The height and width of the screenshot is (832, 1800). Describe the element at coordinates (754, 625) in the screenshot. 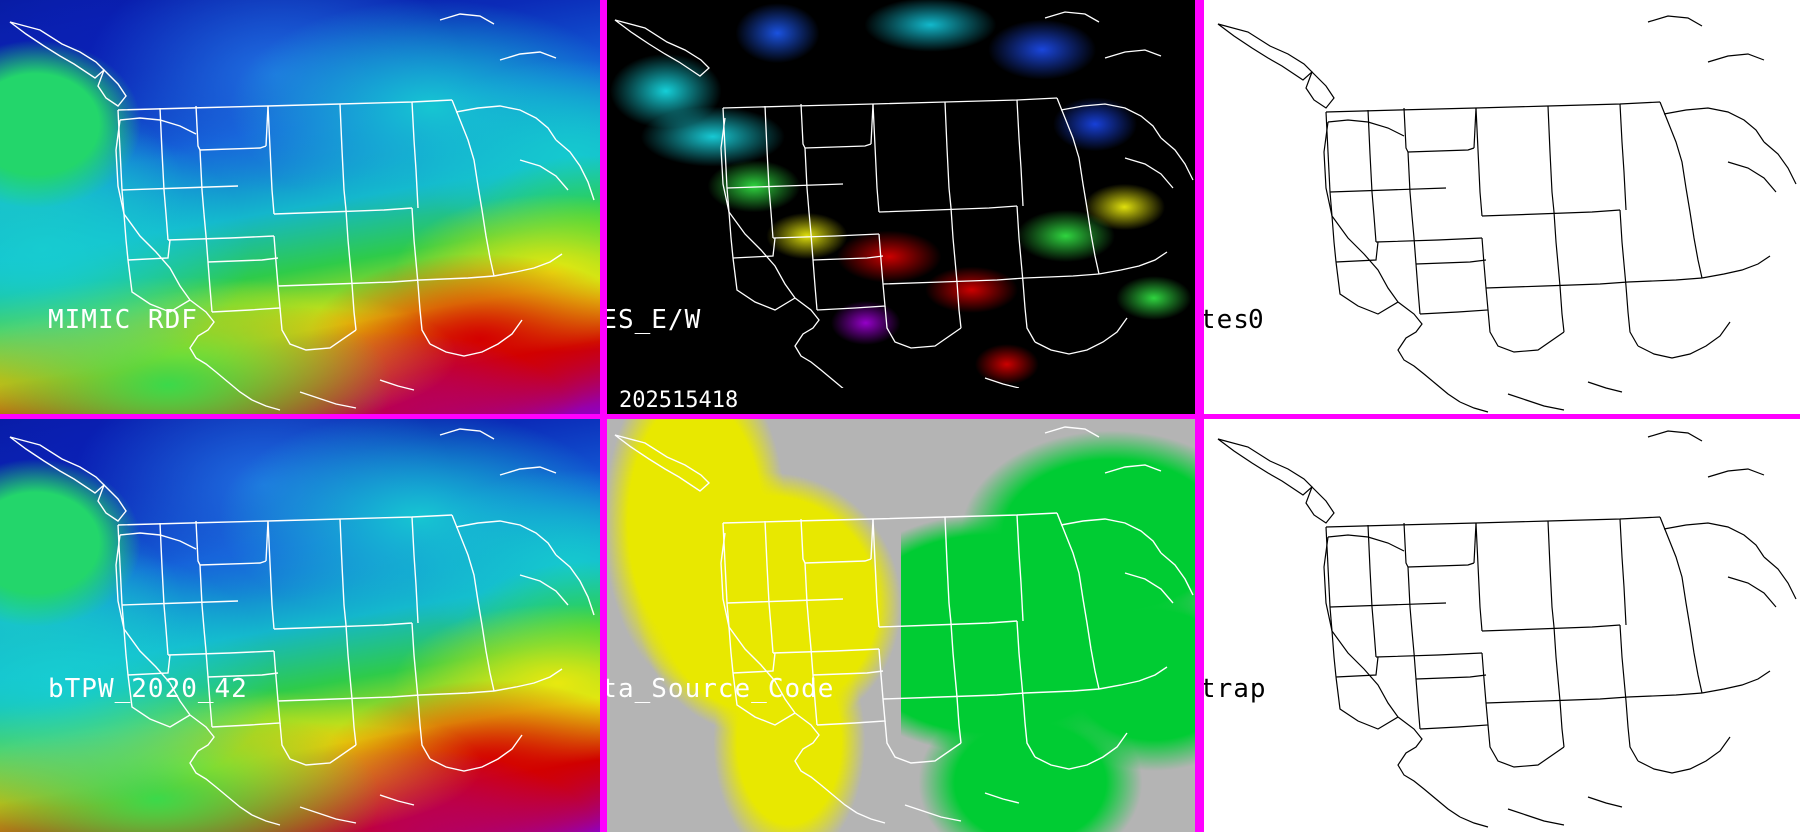

I see `dsc-west-region` at that location.